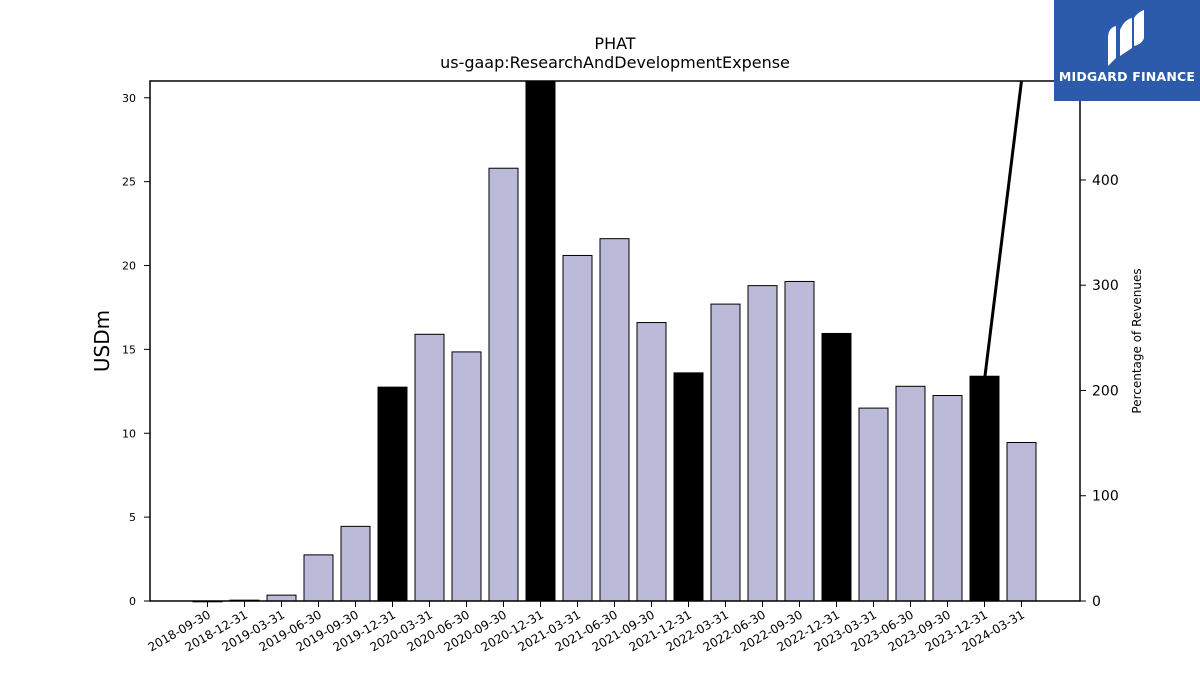  I want to click on y-tick-label: 15, so click(129, 349).